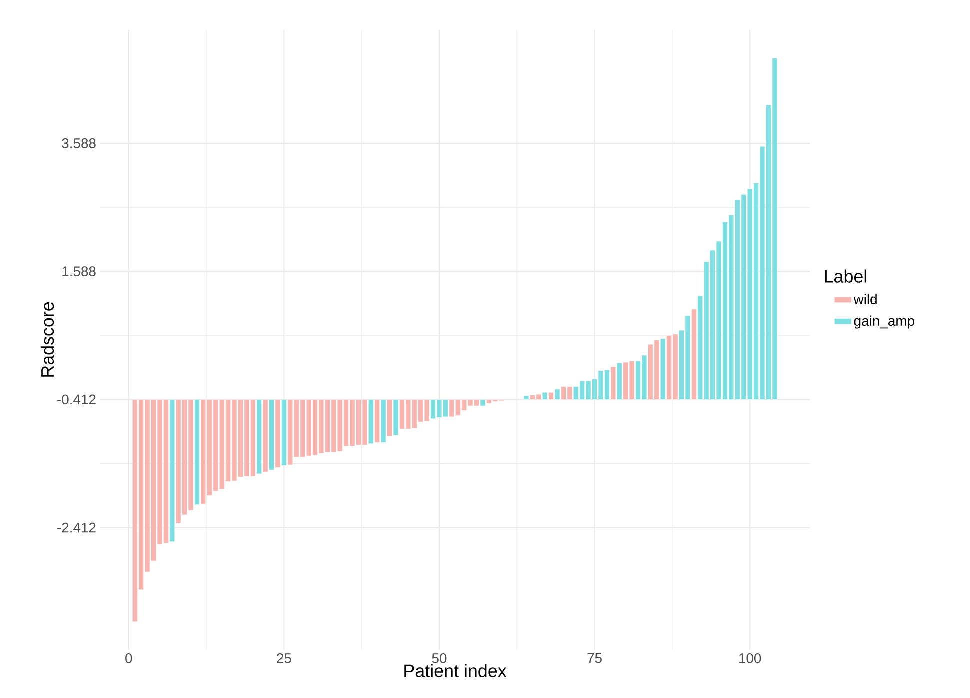  What do you see at coordinates (47, 339) in the screenshot?
I see `y-axis-title: Radscore` at bounding box center [47, 339].